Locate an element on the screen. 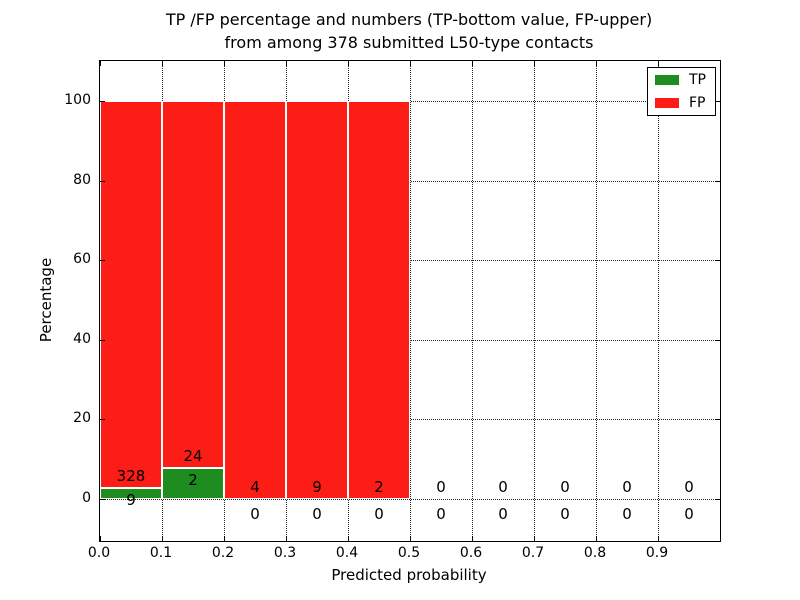 The image size is (800, 600). fp-count-label: 9 is located at coordinates (317, 487).